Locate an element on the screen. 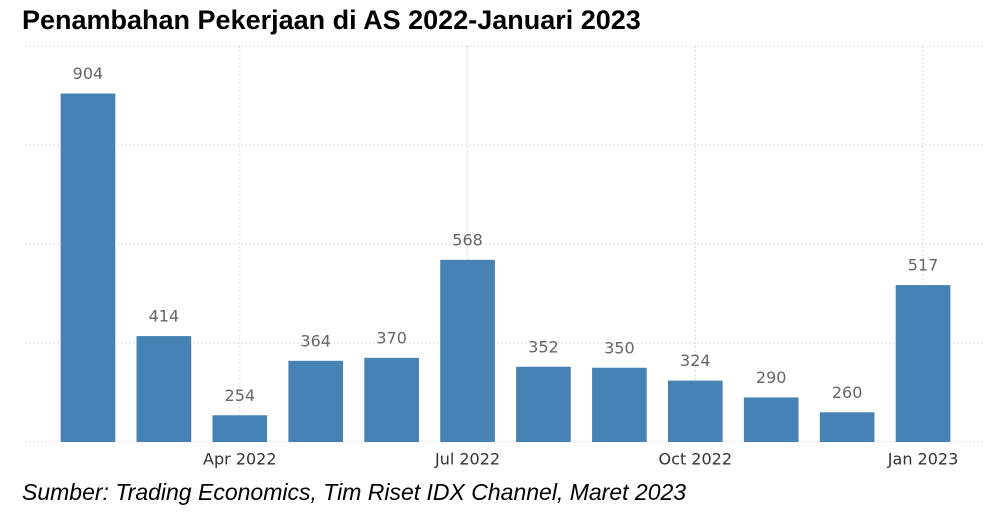 The height and width of the screenshot is (520, 1004). value-label: 290 is located at coordinates (771, 377).